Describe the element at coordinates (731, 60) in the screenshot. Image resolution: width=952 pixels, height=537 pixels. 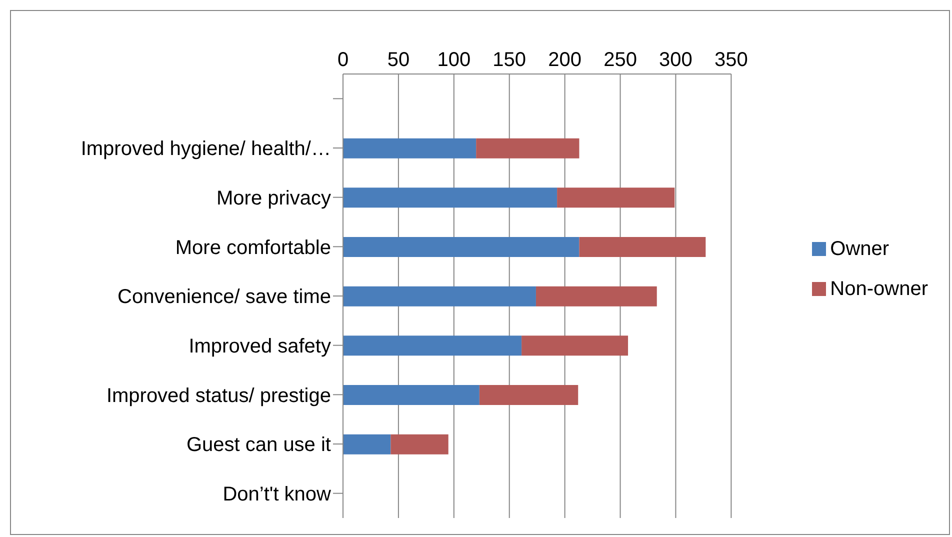
I see `x-tick-label: 350` at that location.